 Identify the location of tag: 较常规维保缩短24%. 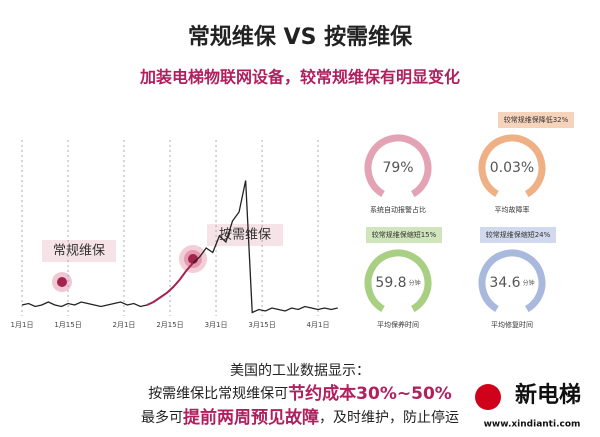
(518, 234).